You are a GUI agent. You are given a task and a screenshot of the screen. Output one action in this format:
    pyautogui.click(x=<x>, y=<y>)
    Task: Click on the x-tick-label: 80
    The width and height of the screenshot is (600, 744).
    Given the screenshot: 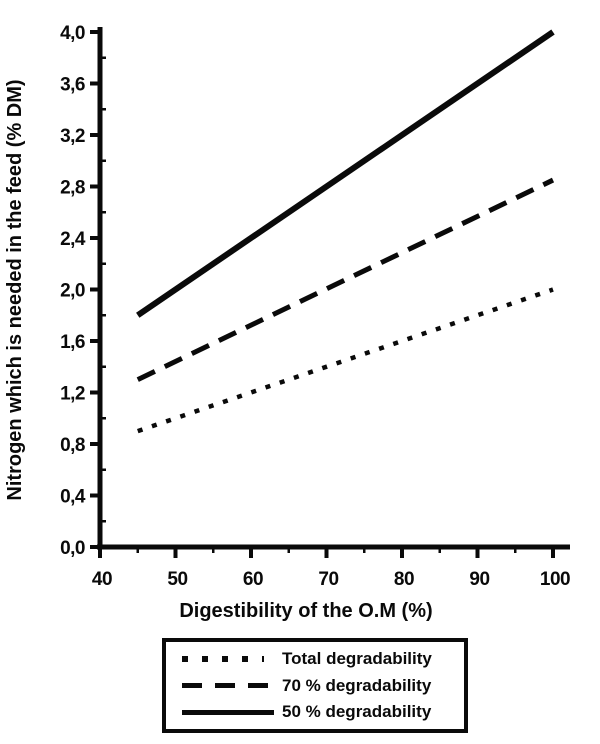 What is the action you would take?
    pyautogui.click(x=404, y=579)
    